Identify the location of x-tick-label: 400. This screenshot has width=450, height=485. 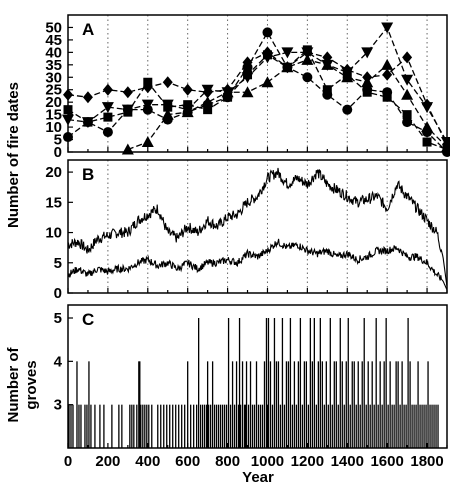
(147, 461).